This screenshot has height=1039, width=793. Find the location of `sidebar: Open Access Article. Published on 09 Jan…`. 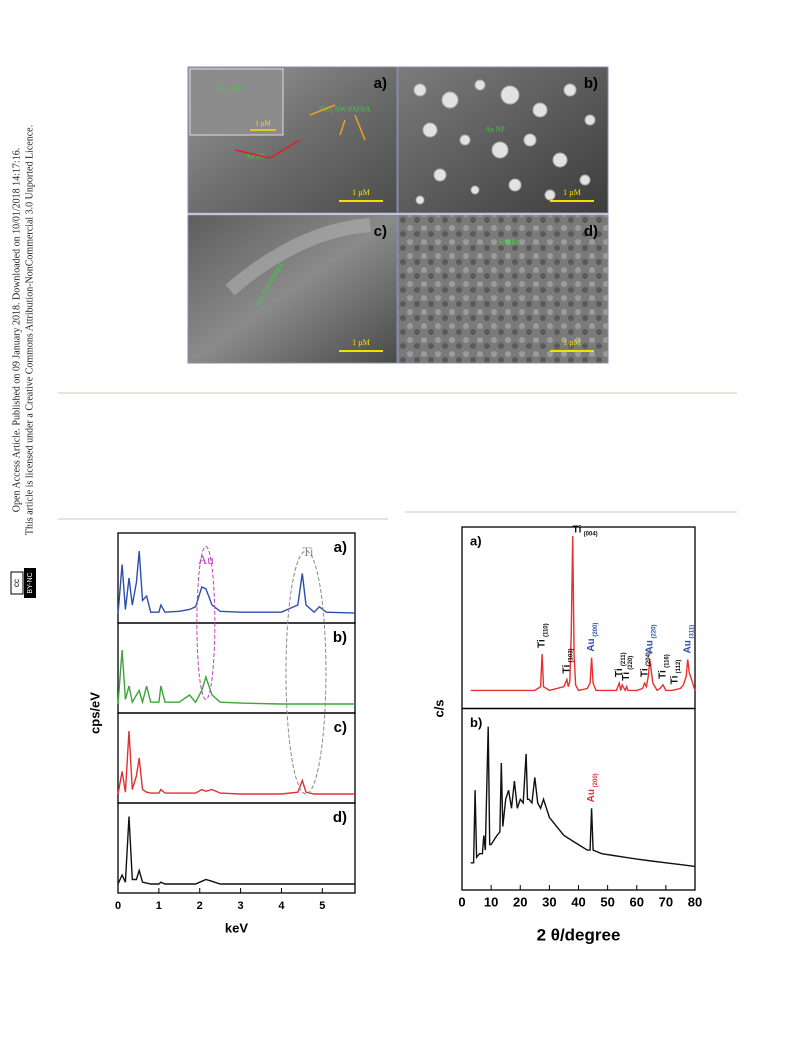

sidebar: Open Access Article. Published on 09 Jan… is located at coordinates (23, 361).